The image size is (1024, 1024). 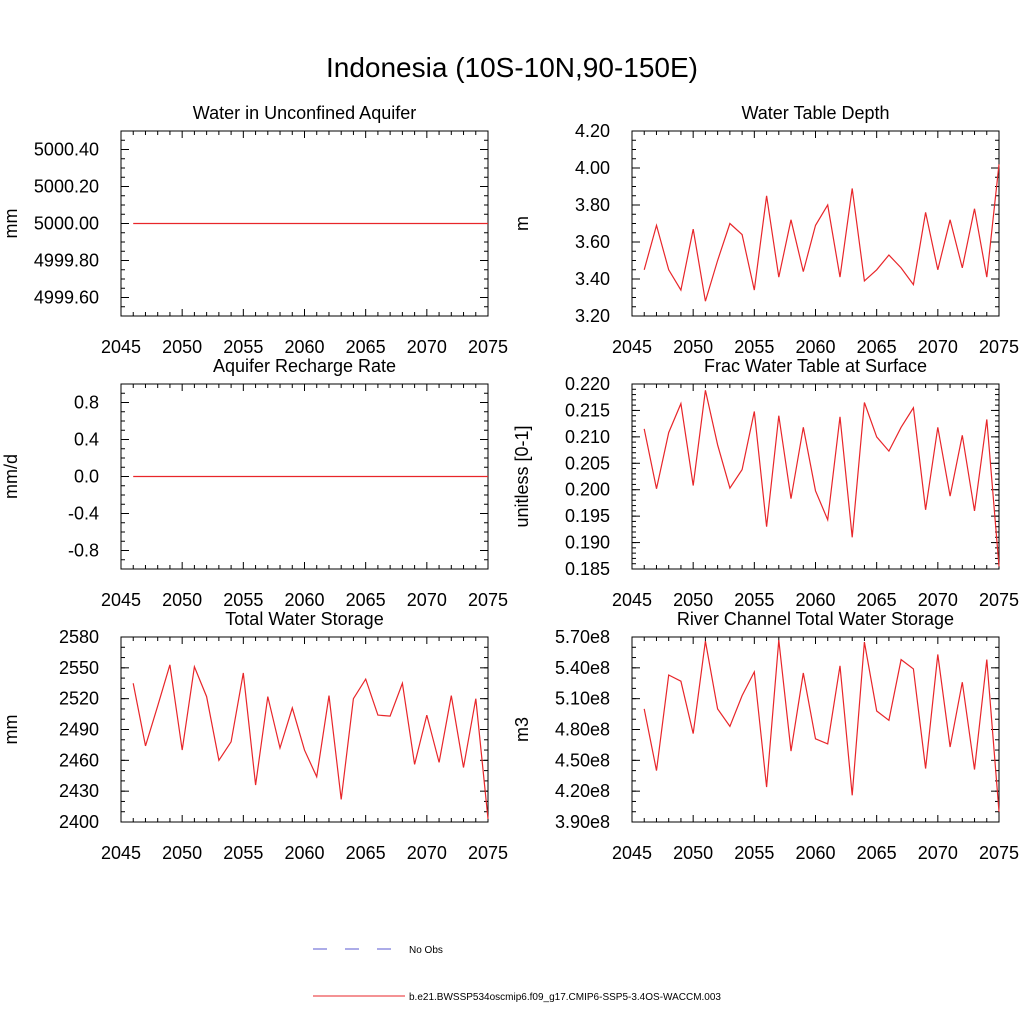 I want to click on river-storage-xtick-label: 2045, so click(x=632, y=853).